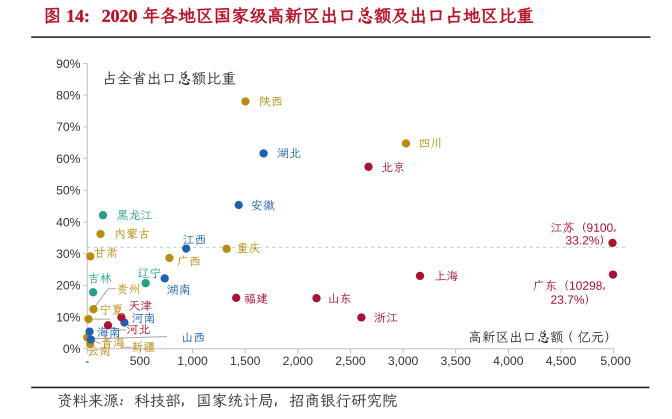 The width and height of the screenshot is (672, 419). What do you see at coordinates (298, 361) in the screenshot?
I see `svg-text: 2,000` at bounding box center [298, 361].